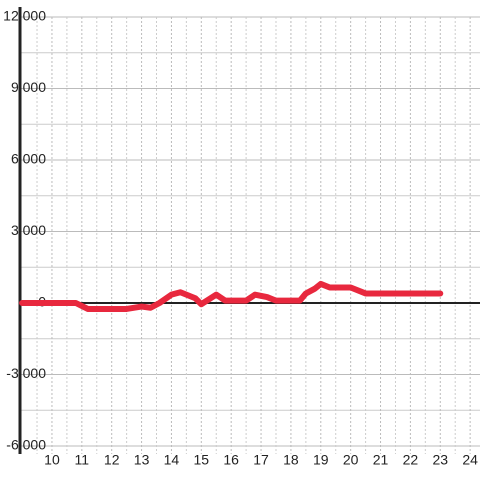 The image size is (480, 480). I want to click on x-tick-label: 19, so click(321, 460).